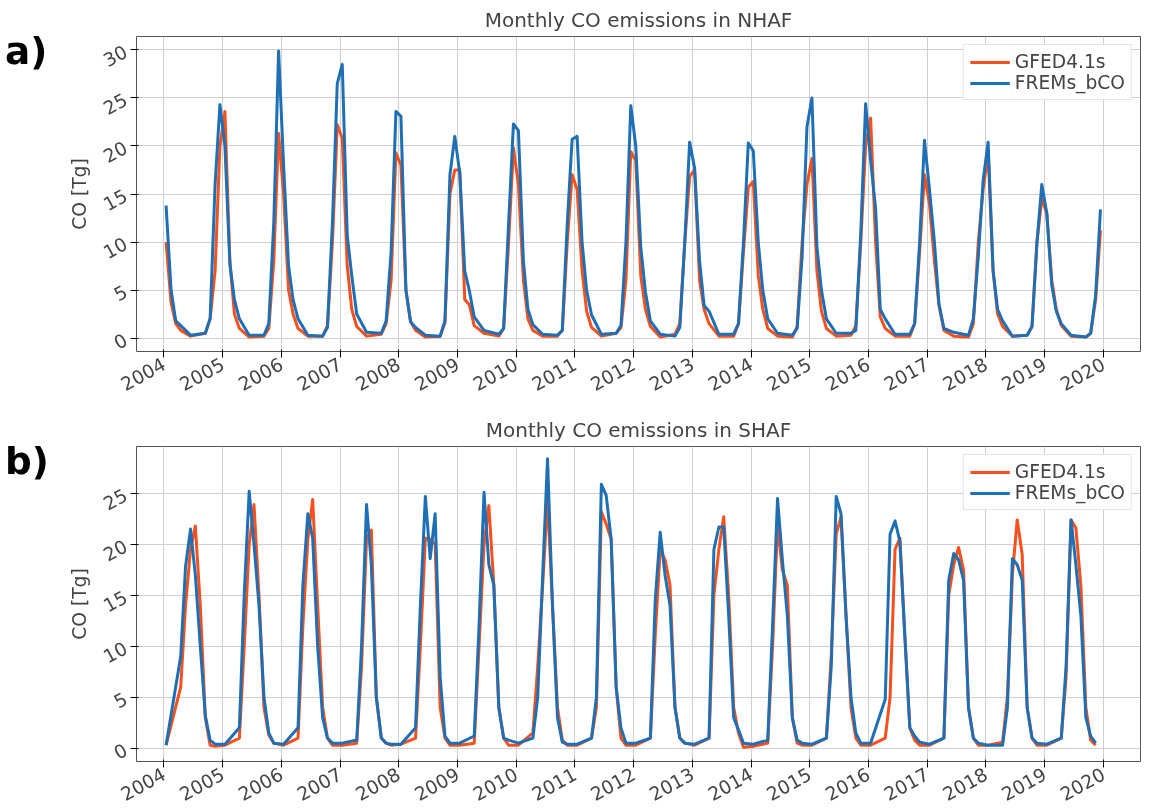 The image size is (1171, 811). What do you see at coordinates (27, 461) in the screenshot?
I see `text: b)` at bounding box center [27, 461].